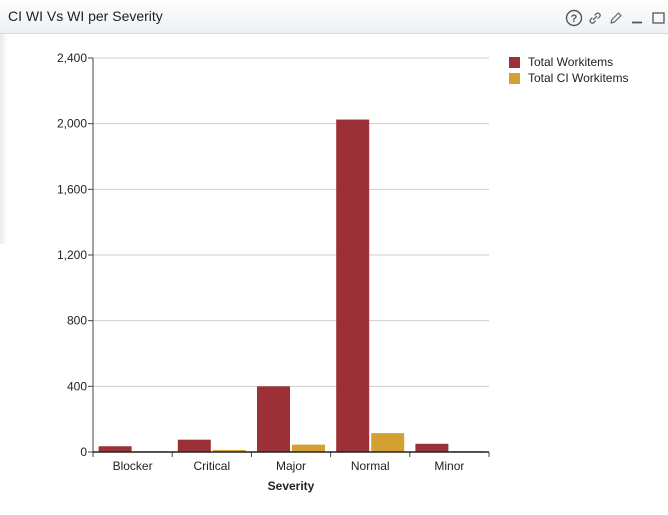  Describe the element at coordinates (83, 452) in the screenshot. I see `y-tick-label: 0` at that location.